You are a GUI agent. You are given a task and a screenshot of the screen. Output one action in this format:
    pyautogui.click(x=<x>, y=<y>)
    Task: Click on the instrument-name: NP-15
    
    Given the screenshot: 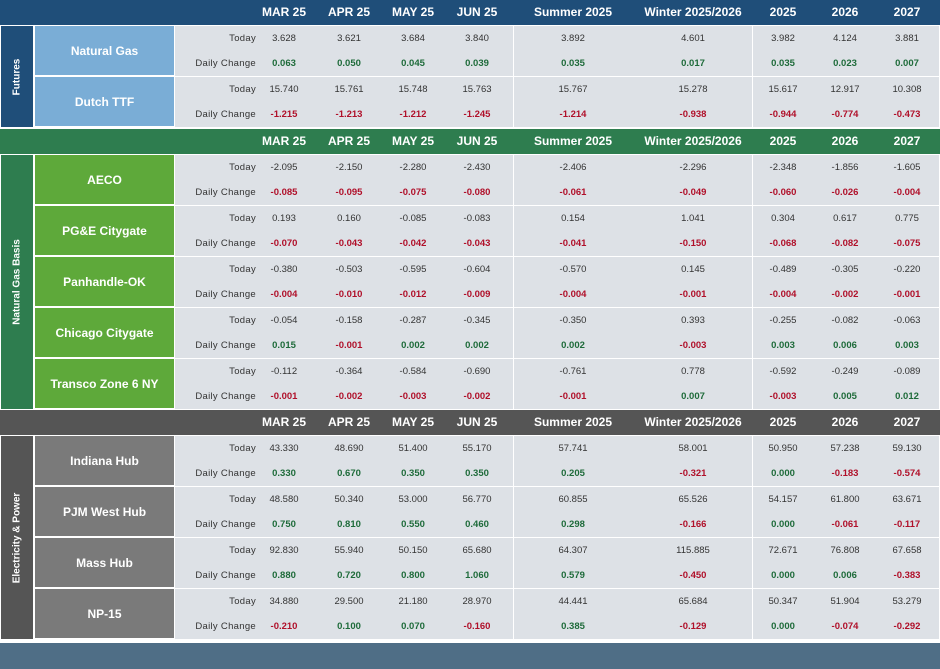 What is the action you would take?
    pyautogui.click(x=104, y=613)
    